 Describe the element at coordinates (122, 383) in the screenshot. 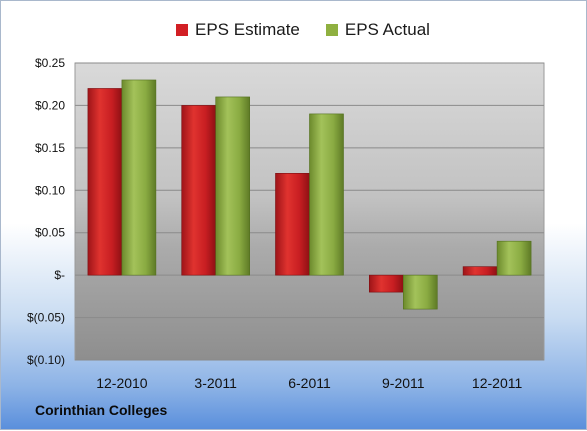

I see `x-tick-label: 12-2010` at that location.